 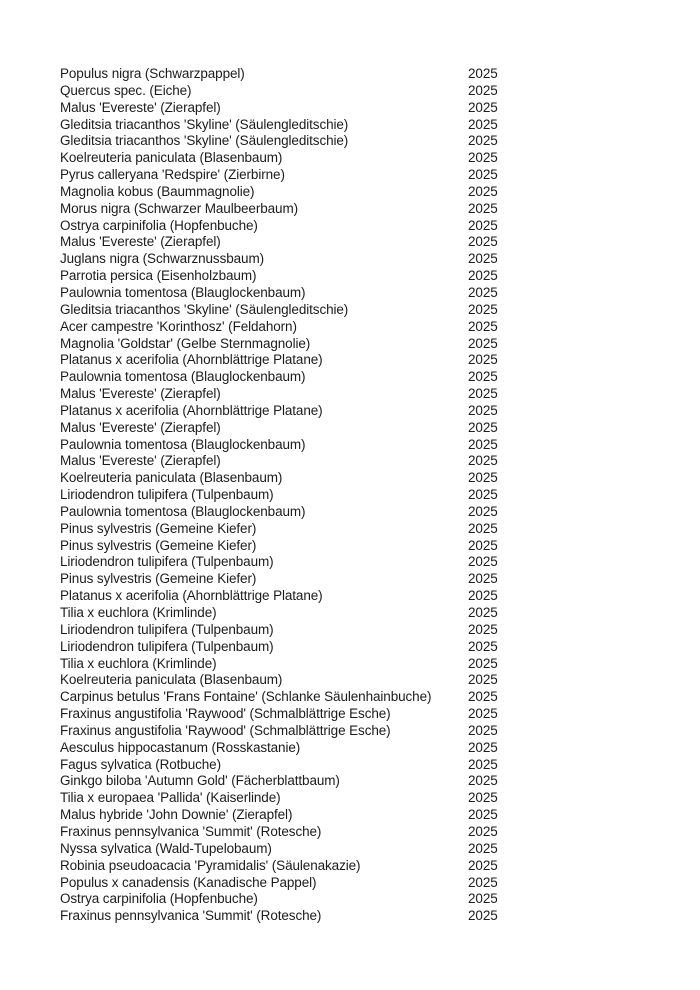 I want to click on tree-name: Quercus spec. (Eiche), so click(x=126, y=90).